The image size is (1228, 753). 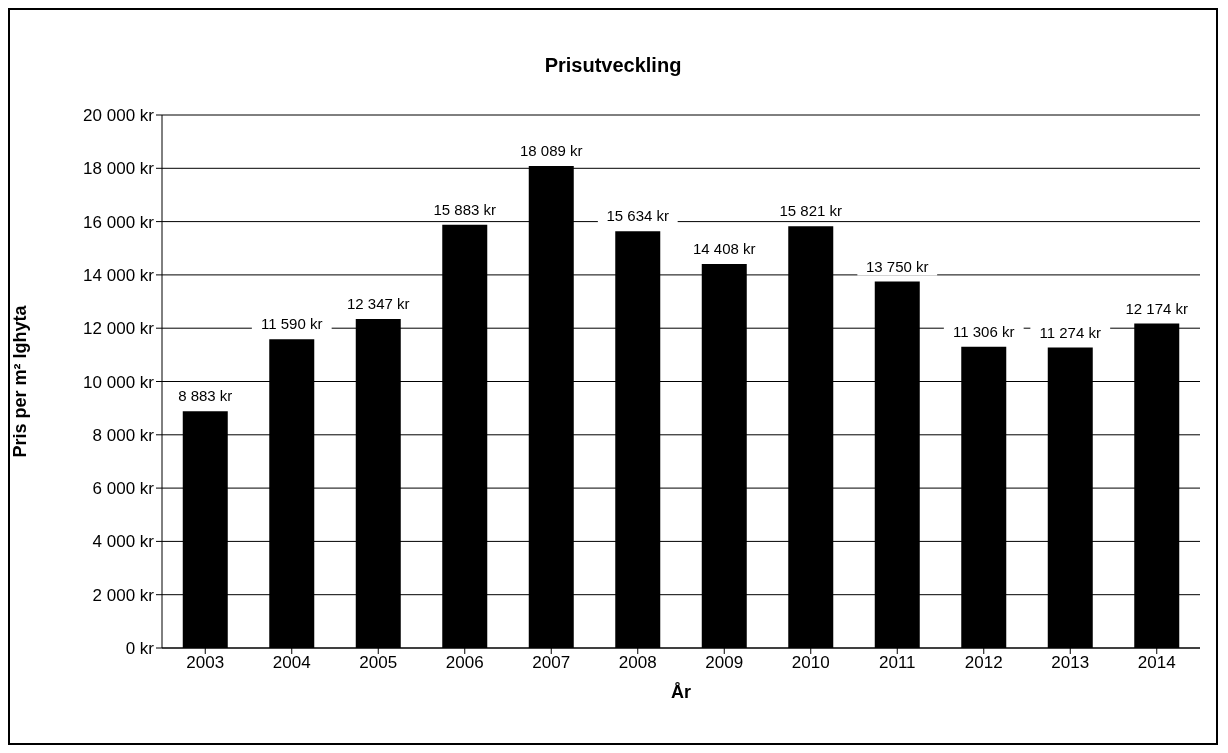 What do you see at coordinates (119, 169) in the screenshot?
I see `y-tick-label: 18 000 kr` at bounding box center [119, 169].